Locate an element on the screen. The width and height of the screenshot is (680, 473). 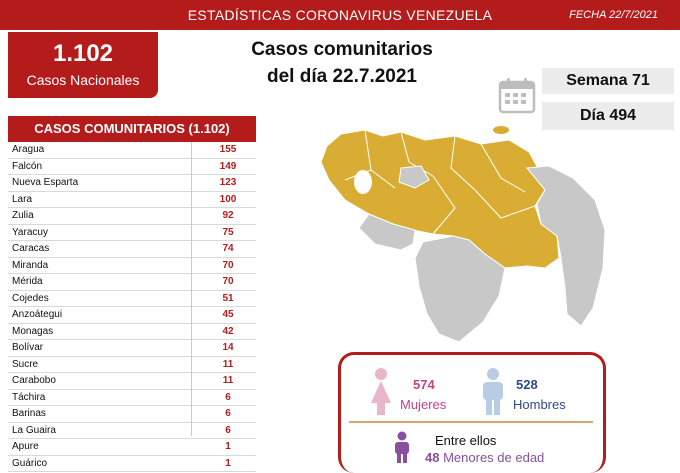
among-label: Entre ellos is located at coordinates (466, 440).